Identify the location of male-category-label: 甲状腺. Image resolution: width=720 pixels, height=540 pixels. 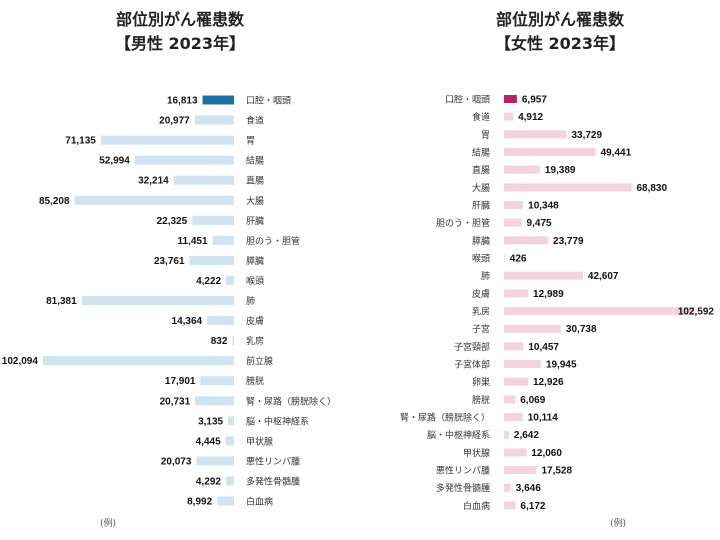
(259, 441).